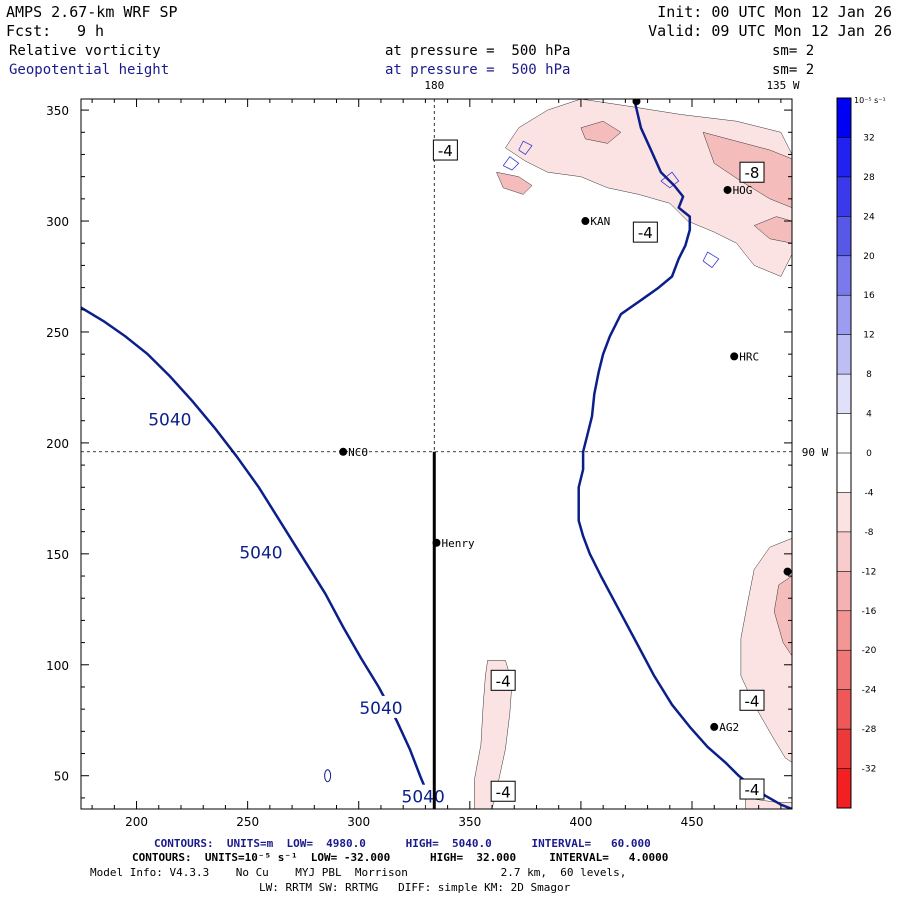  What do you see at coordinates (869, 375) in the screenshot?
I see `colorbar-tick-label: 8` at bounding box center [869, 375].